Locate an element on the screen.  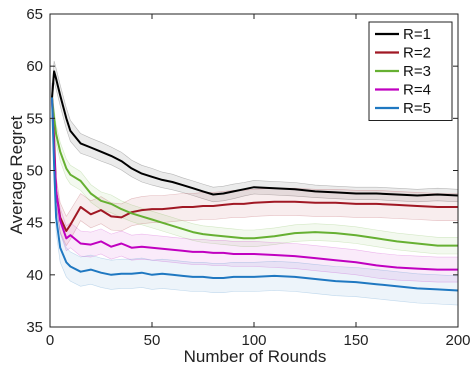
legend-label-r-3: R=3 is located at coordinates (417, 71).